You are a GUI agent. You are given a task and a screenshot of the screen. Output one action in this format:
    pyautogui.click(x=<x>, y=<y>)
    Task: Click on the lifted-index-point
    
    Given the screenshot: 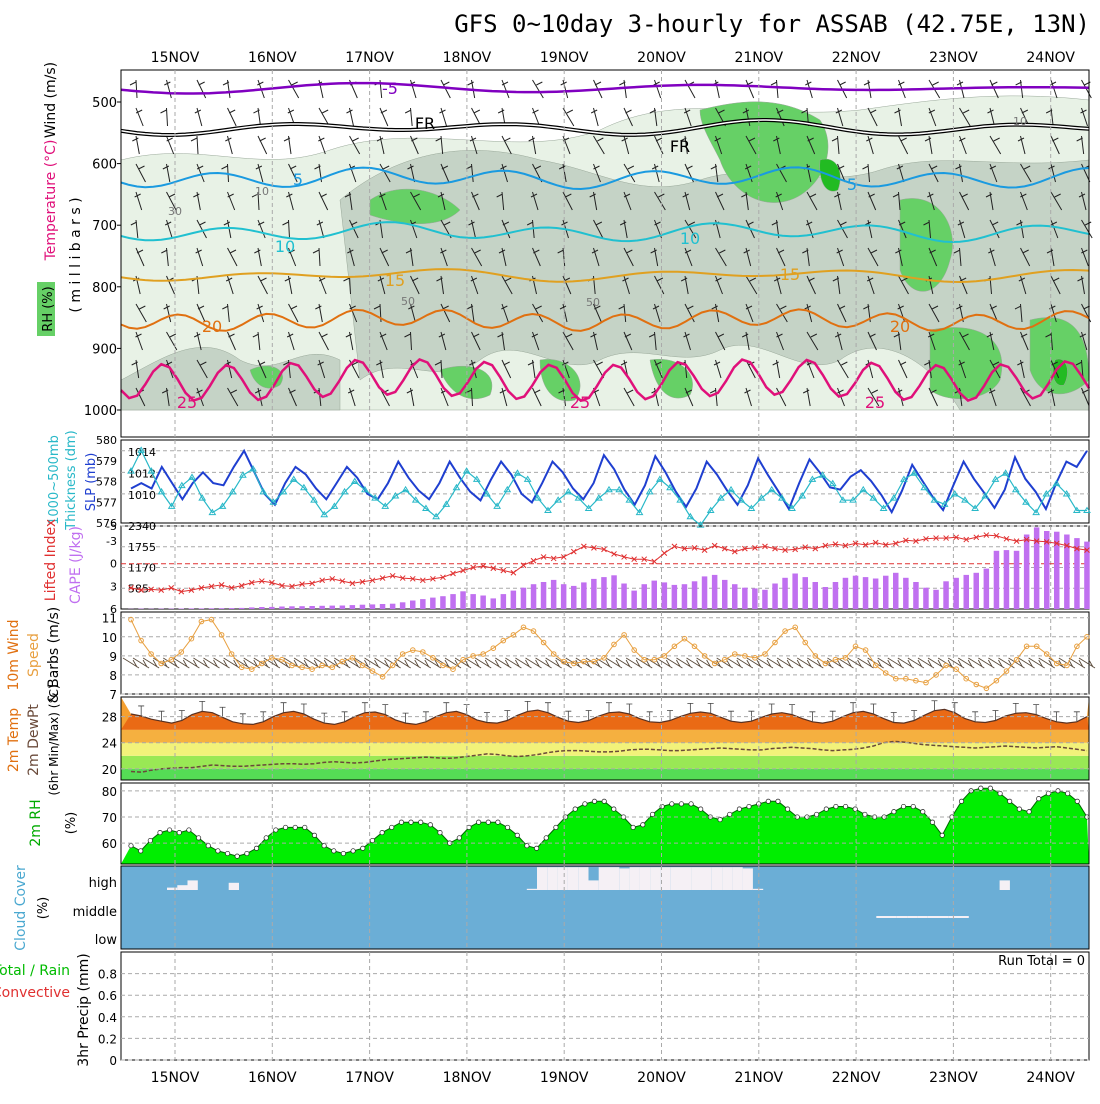 What is the action you would take?
    pyautogui.click(x=573, y=551)
    